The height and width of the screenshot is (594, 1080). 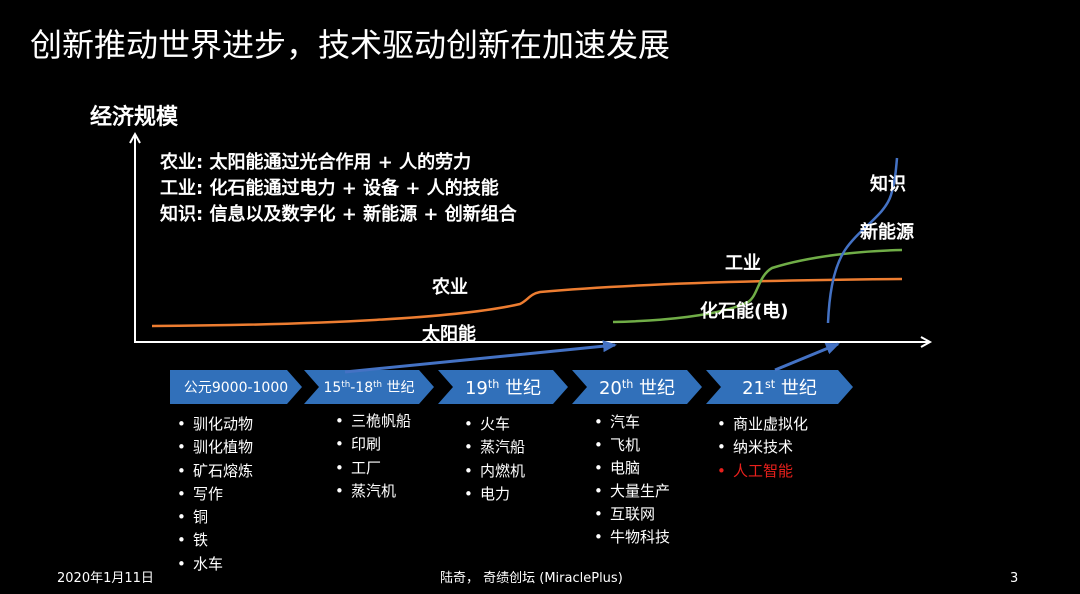 I want to click on fossil-energy-label: 化石能(电), so click(x=744, y=311).